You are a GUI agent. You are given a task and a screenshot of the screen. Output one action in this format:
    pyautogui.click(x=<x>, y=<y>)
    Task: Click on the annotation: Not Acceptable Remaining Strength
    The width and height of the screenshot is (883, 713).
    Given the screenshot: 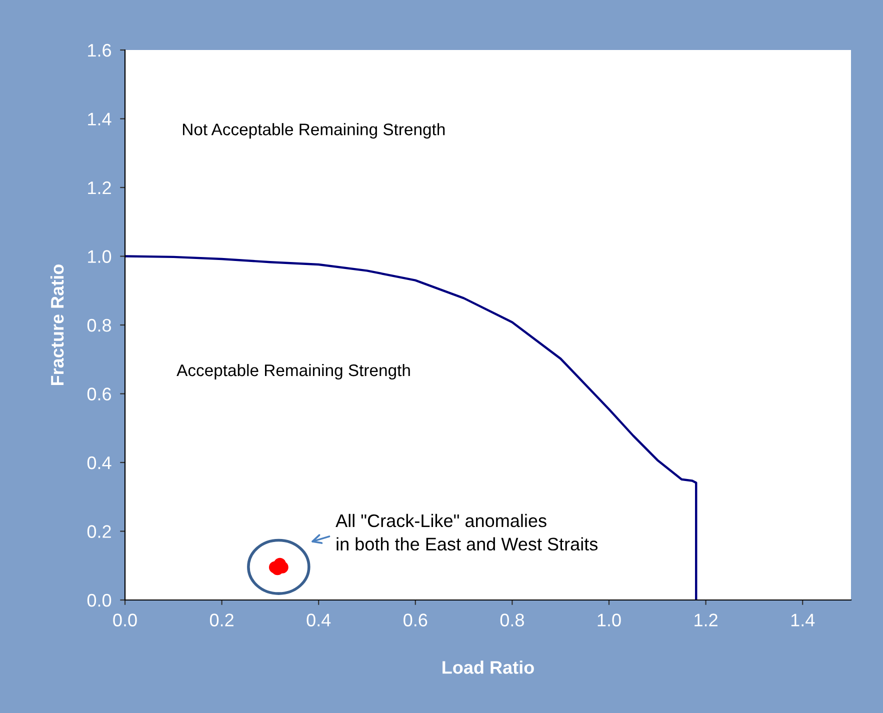 What is the action you would take?
    pyautogui.click(x=313, y=131)
    